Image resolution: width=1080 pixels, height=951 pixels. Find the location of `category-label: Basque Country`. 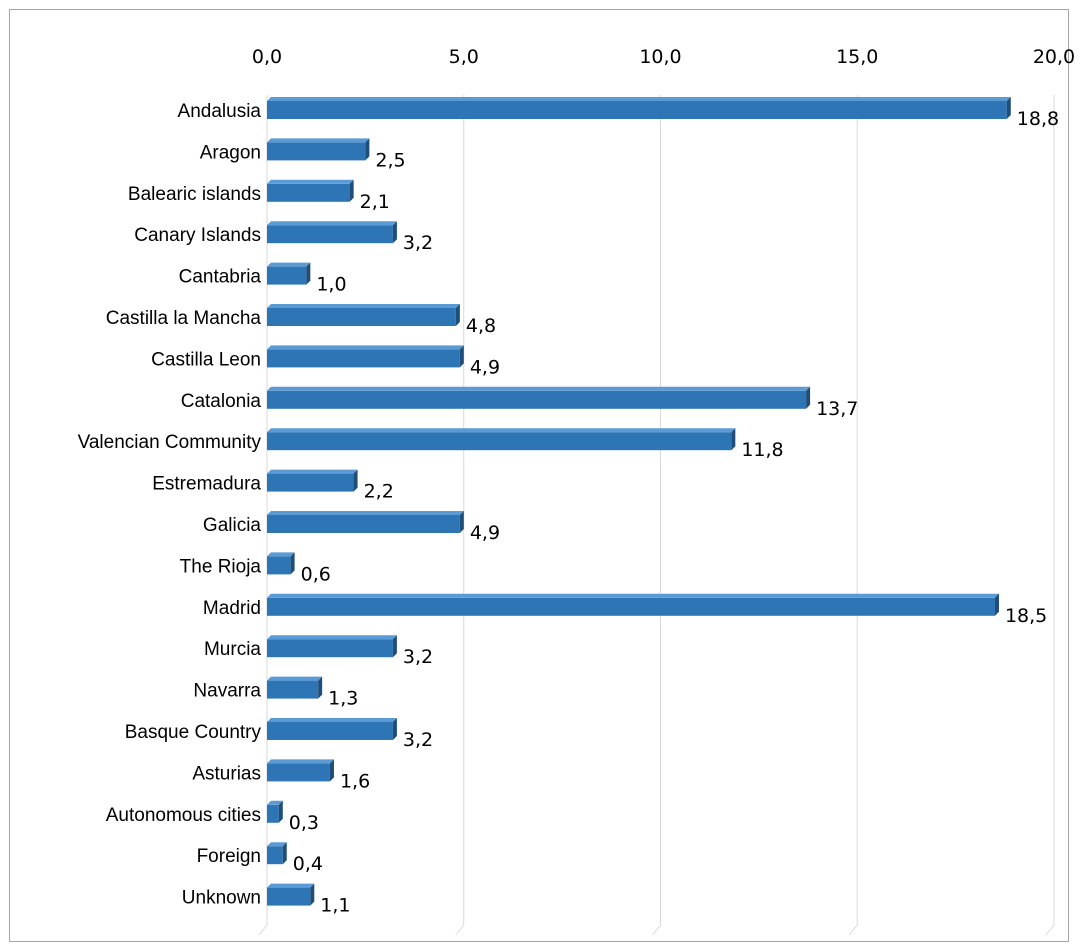

category-label: Basque Country is located at coordinates (193, 732).